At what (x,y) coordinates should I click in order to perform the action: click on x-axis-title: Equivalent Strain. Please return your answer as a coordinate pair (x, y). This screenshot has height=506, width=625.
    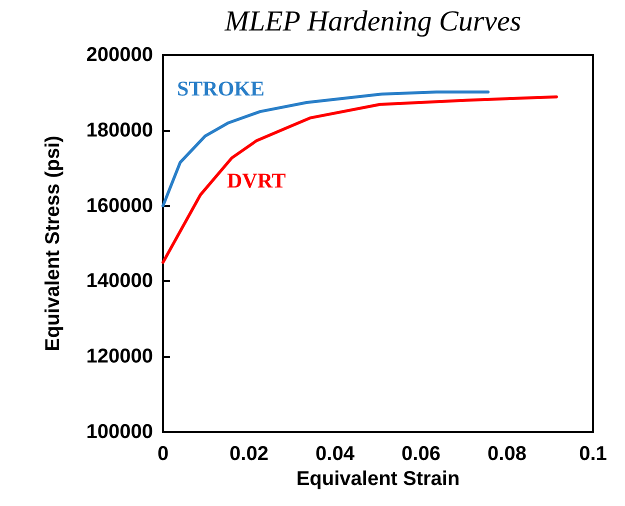
    Looking at the image, I should click on (378, 479).